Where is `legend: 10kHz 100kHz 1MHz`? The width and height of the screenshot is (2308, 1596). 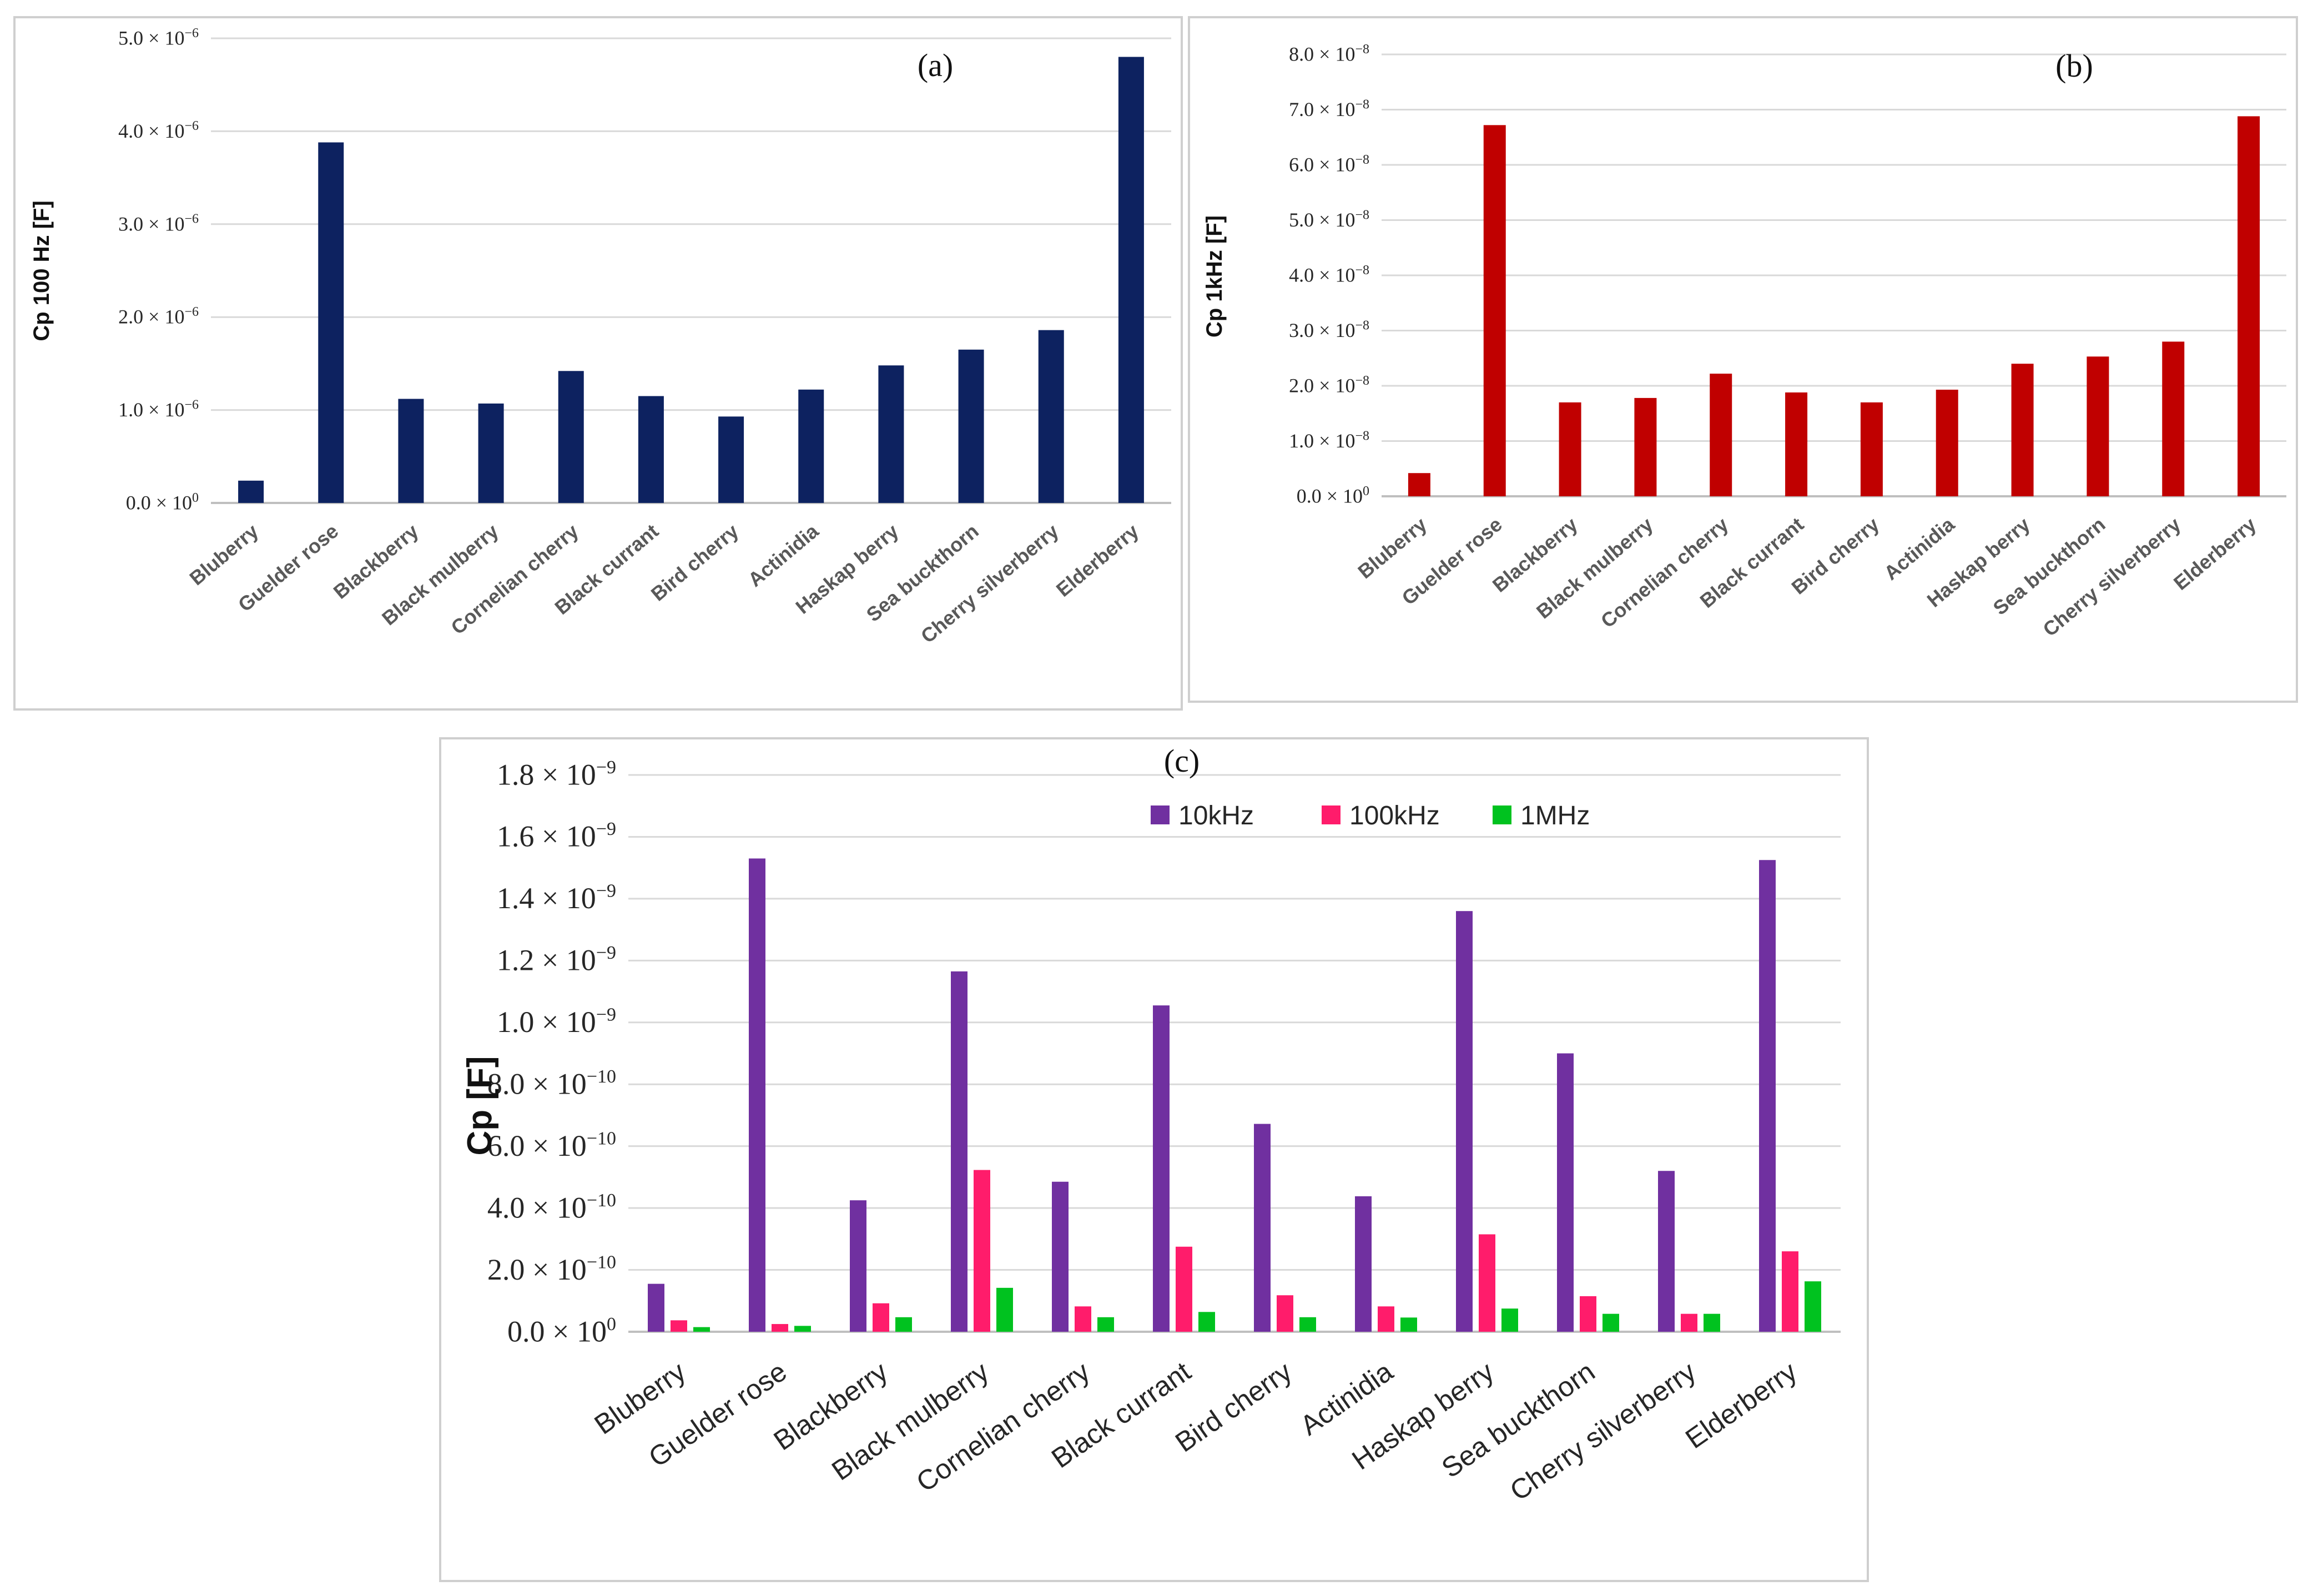 legend: 10kHz 100kHz 1MHz is located at coordinates (1370, 815).